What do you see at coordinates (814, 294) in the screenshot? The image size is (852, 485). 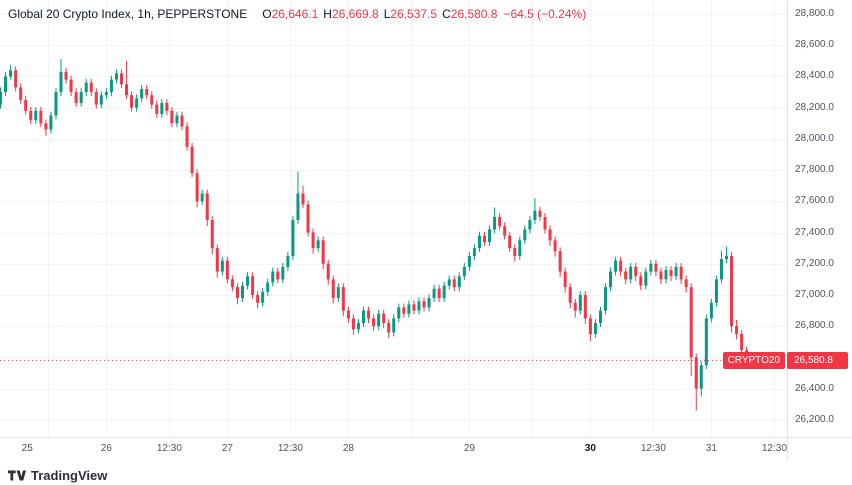 I see `price-axis-label: 27,000.0` at bounding box center [814, 294].